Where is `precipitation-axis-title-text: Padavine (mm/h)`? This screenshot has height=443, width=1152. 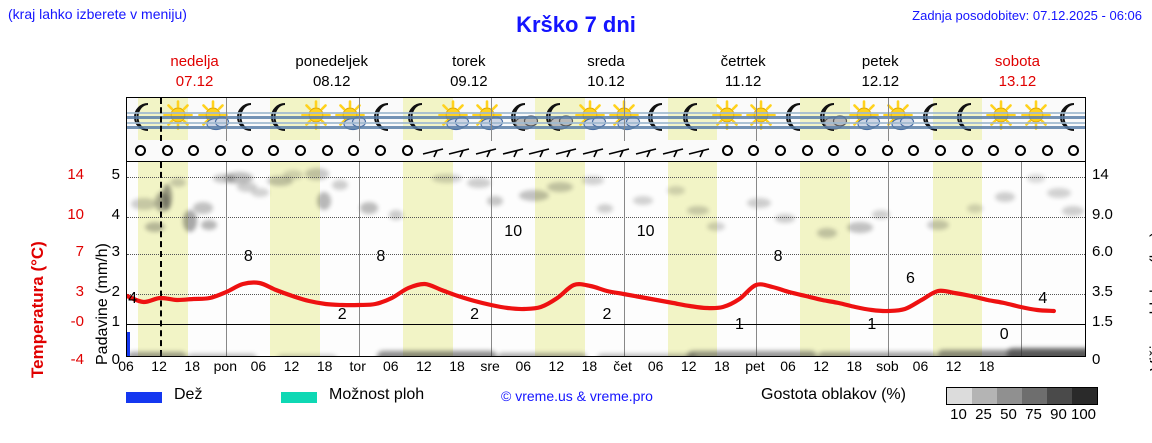 precipitation-axis-title-text: Padavine (mm/h) is located at coordinates (102, 304).